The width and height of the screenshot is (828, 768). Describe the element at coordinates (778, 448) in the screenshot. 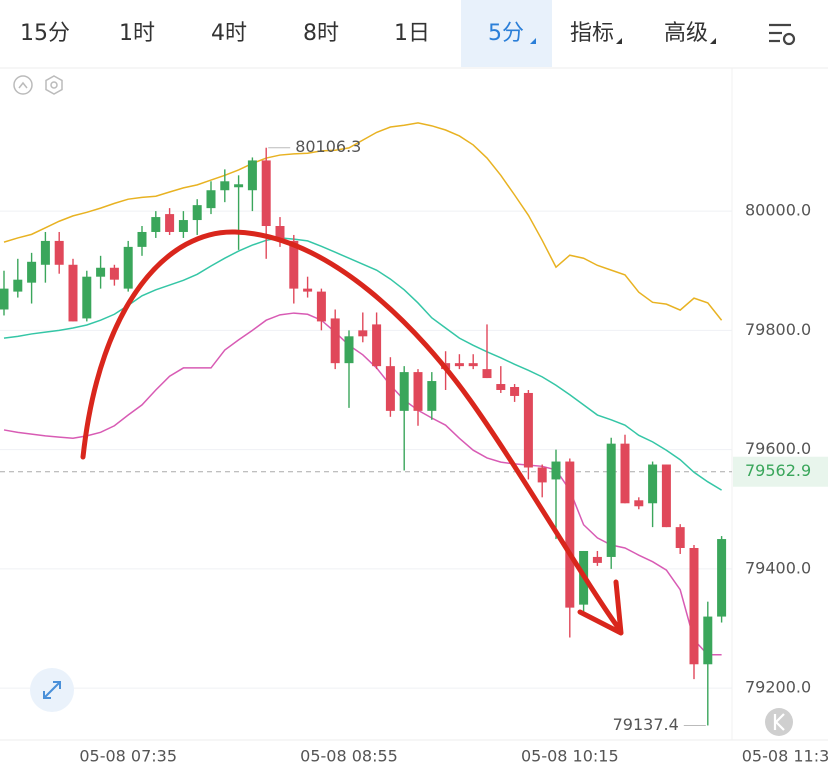

I see `y-tick-label: 79600.0` at that location.